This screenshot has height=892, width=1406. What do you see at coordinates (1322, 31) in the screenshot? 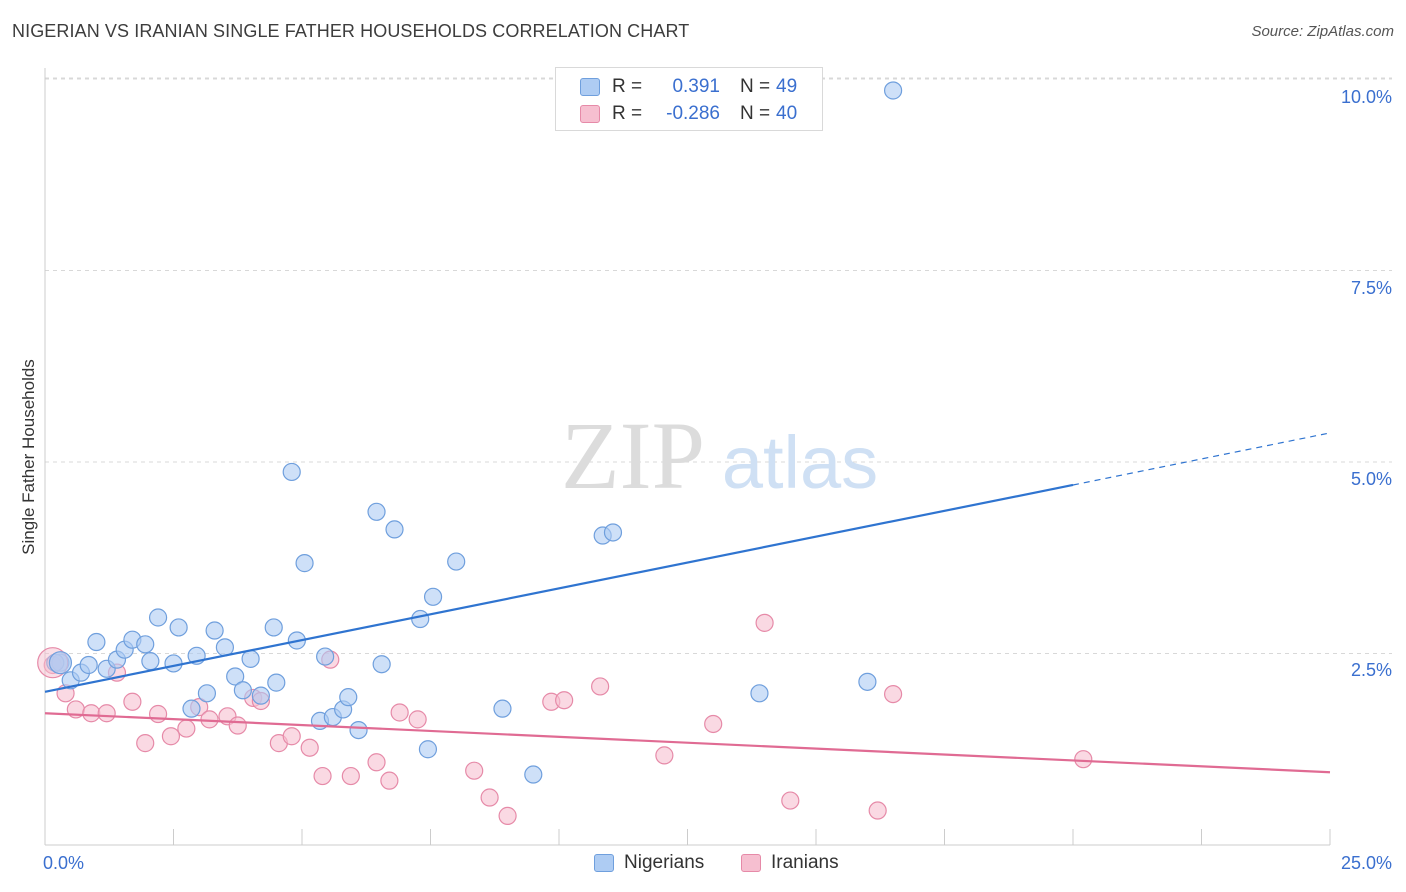
I see `chart-source: Source: ZipAtlas.com` at bounding box center [1322, 31].